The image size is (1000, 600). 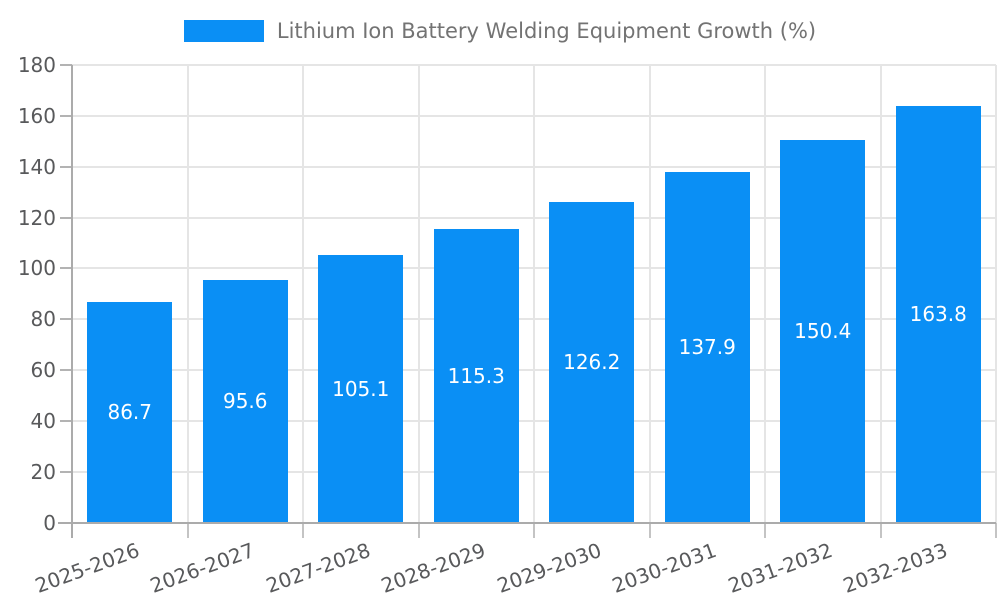 I want to click on bar-value-label: 105.1, so click(x=361, y=388).